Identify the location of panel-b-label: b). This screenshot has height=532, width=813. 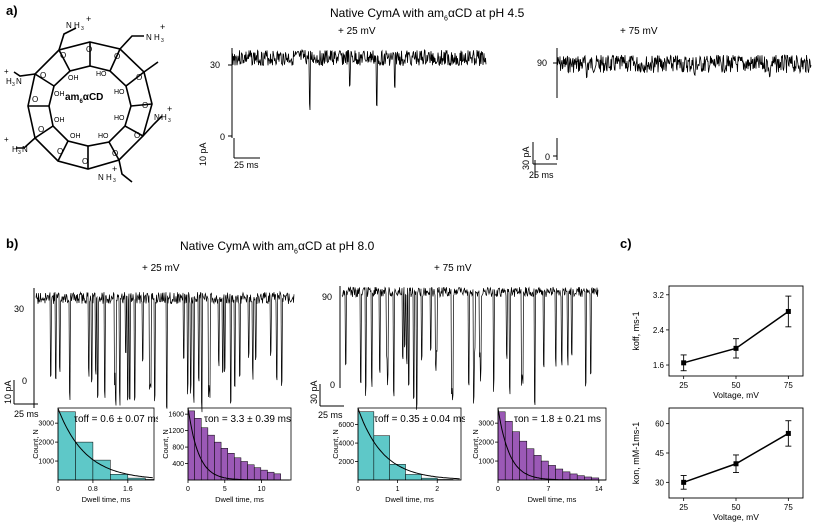
(12, 243).